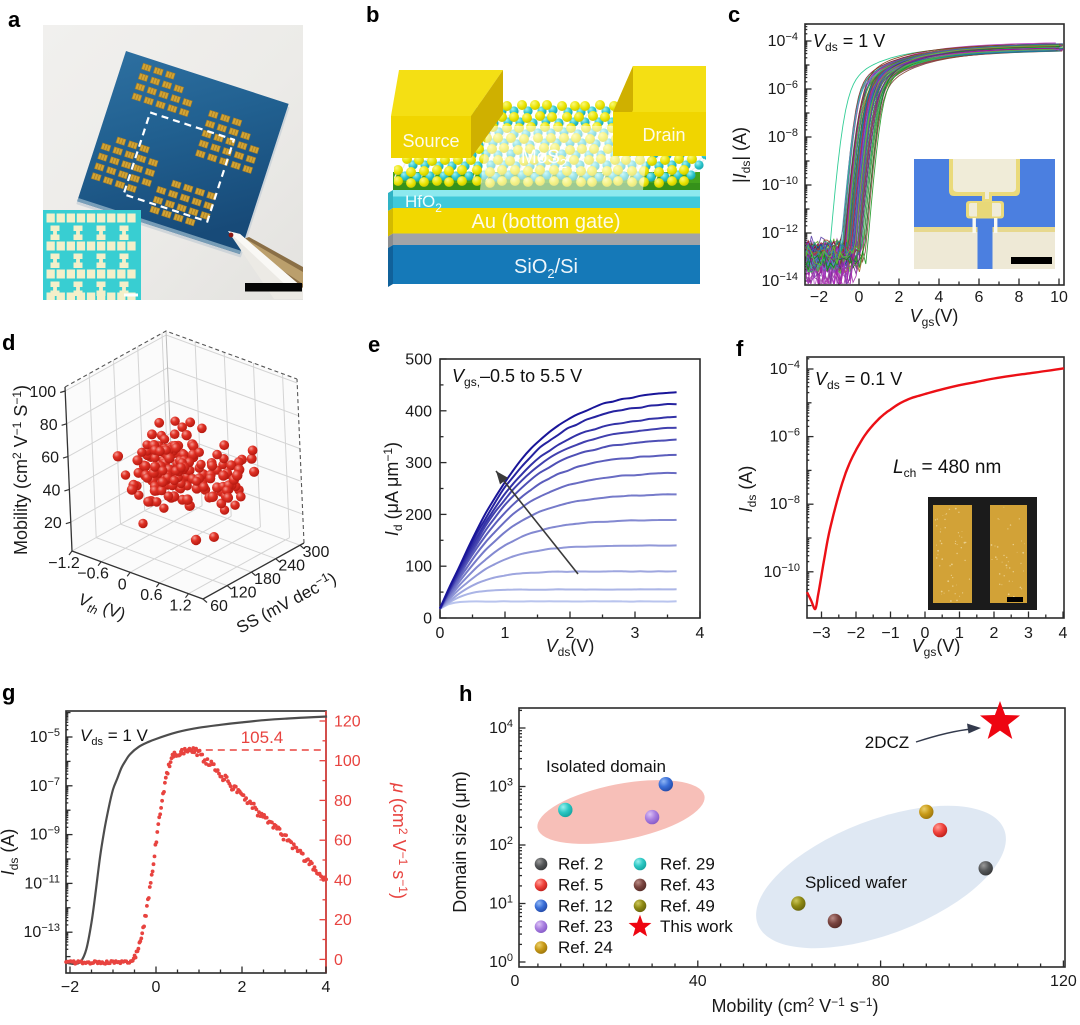 The image size is (1080, 1025). Describe the element at coordinates (42, 882) in the screenshot. I see `svg-text: 10−11` at that location.